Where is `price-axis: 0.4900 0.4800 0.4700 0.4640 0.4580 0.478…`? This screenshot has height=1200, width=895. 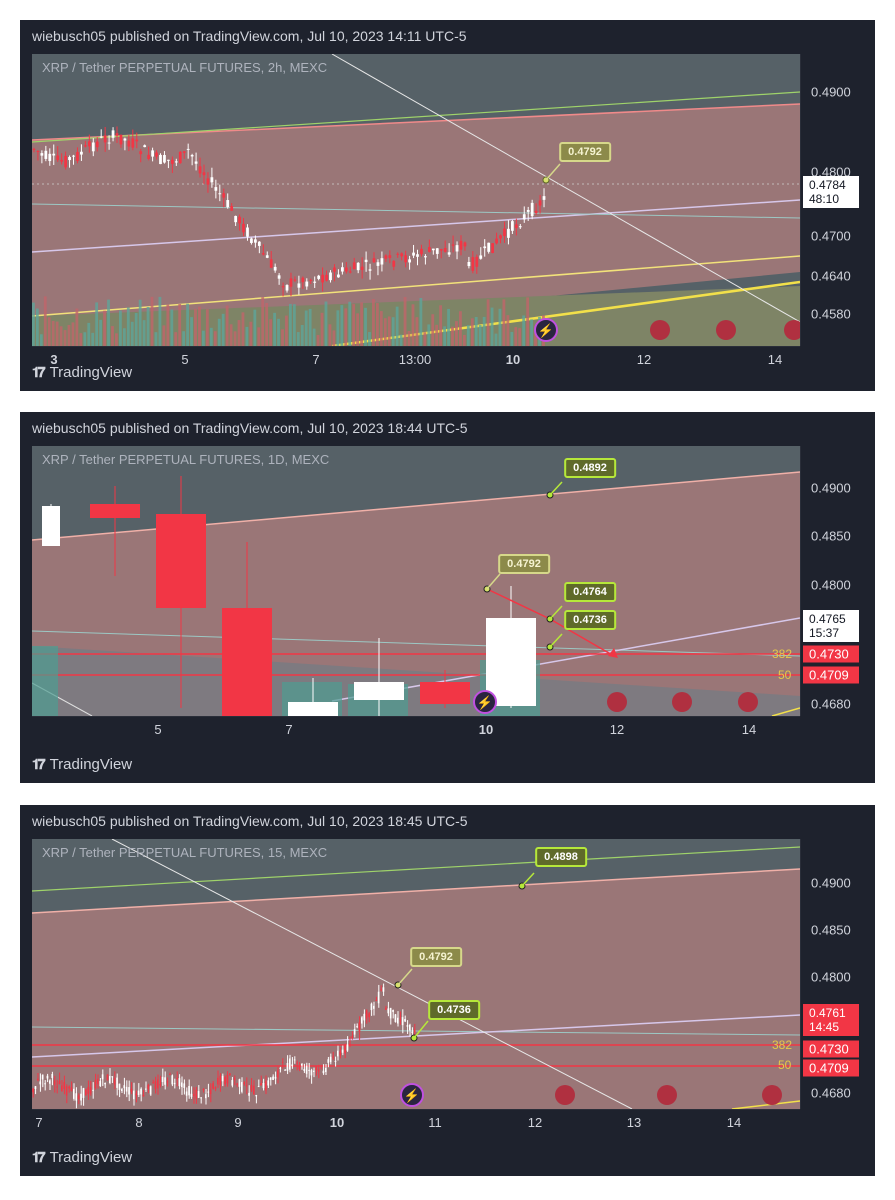
price-axis: 0.4900 0.4800 0.4700 0.4640 0.4580 0.478… is located at coordinates (832, 200).